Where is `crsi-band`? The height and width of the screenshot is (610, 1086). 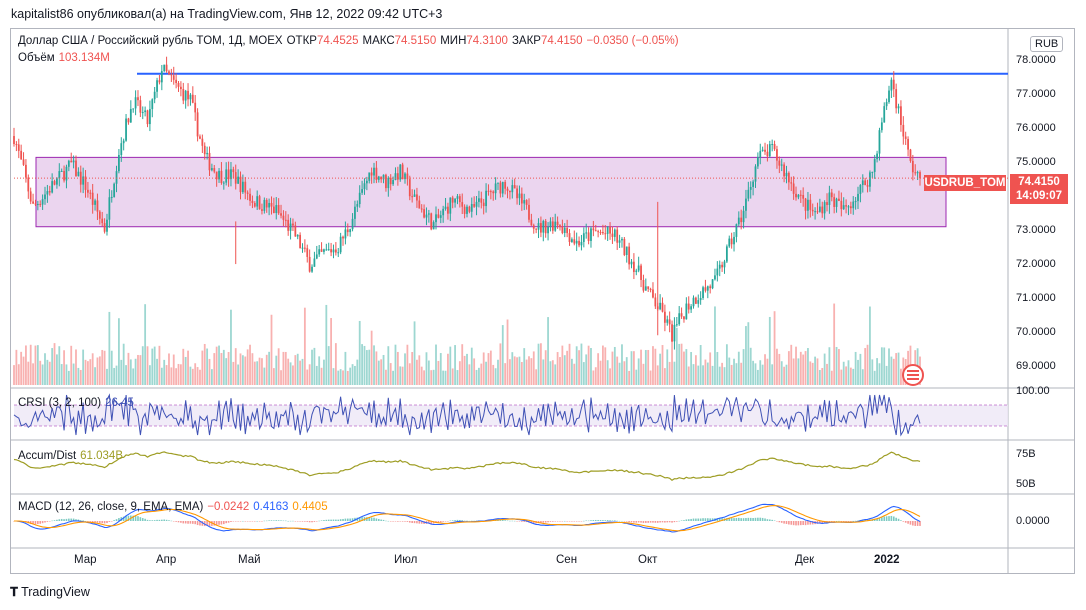 crsi-band is located at coordinates (511, 415).